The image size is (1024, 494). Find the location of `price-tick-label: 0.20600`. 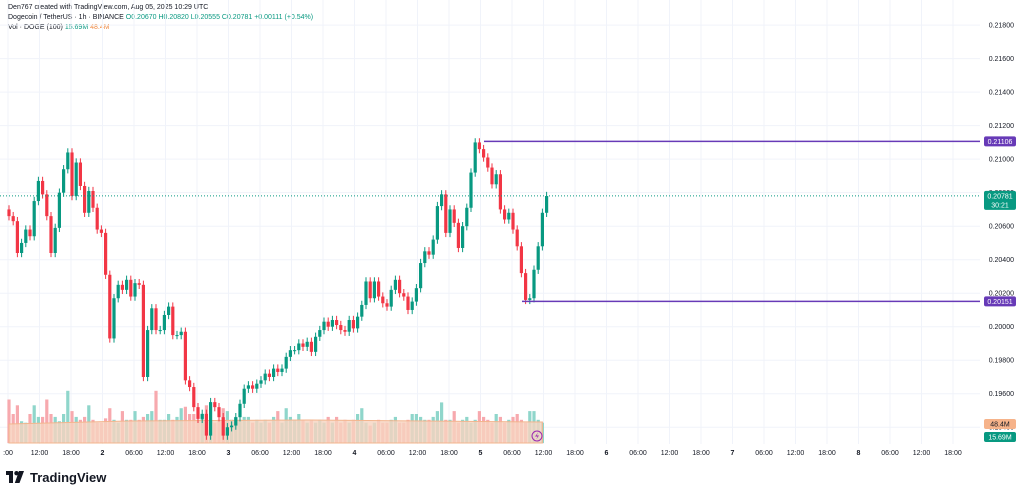

price-tick-label: 0.20600 is located at coordinates (1001, 227).